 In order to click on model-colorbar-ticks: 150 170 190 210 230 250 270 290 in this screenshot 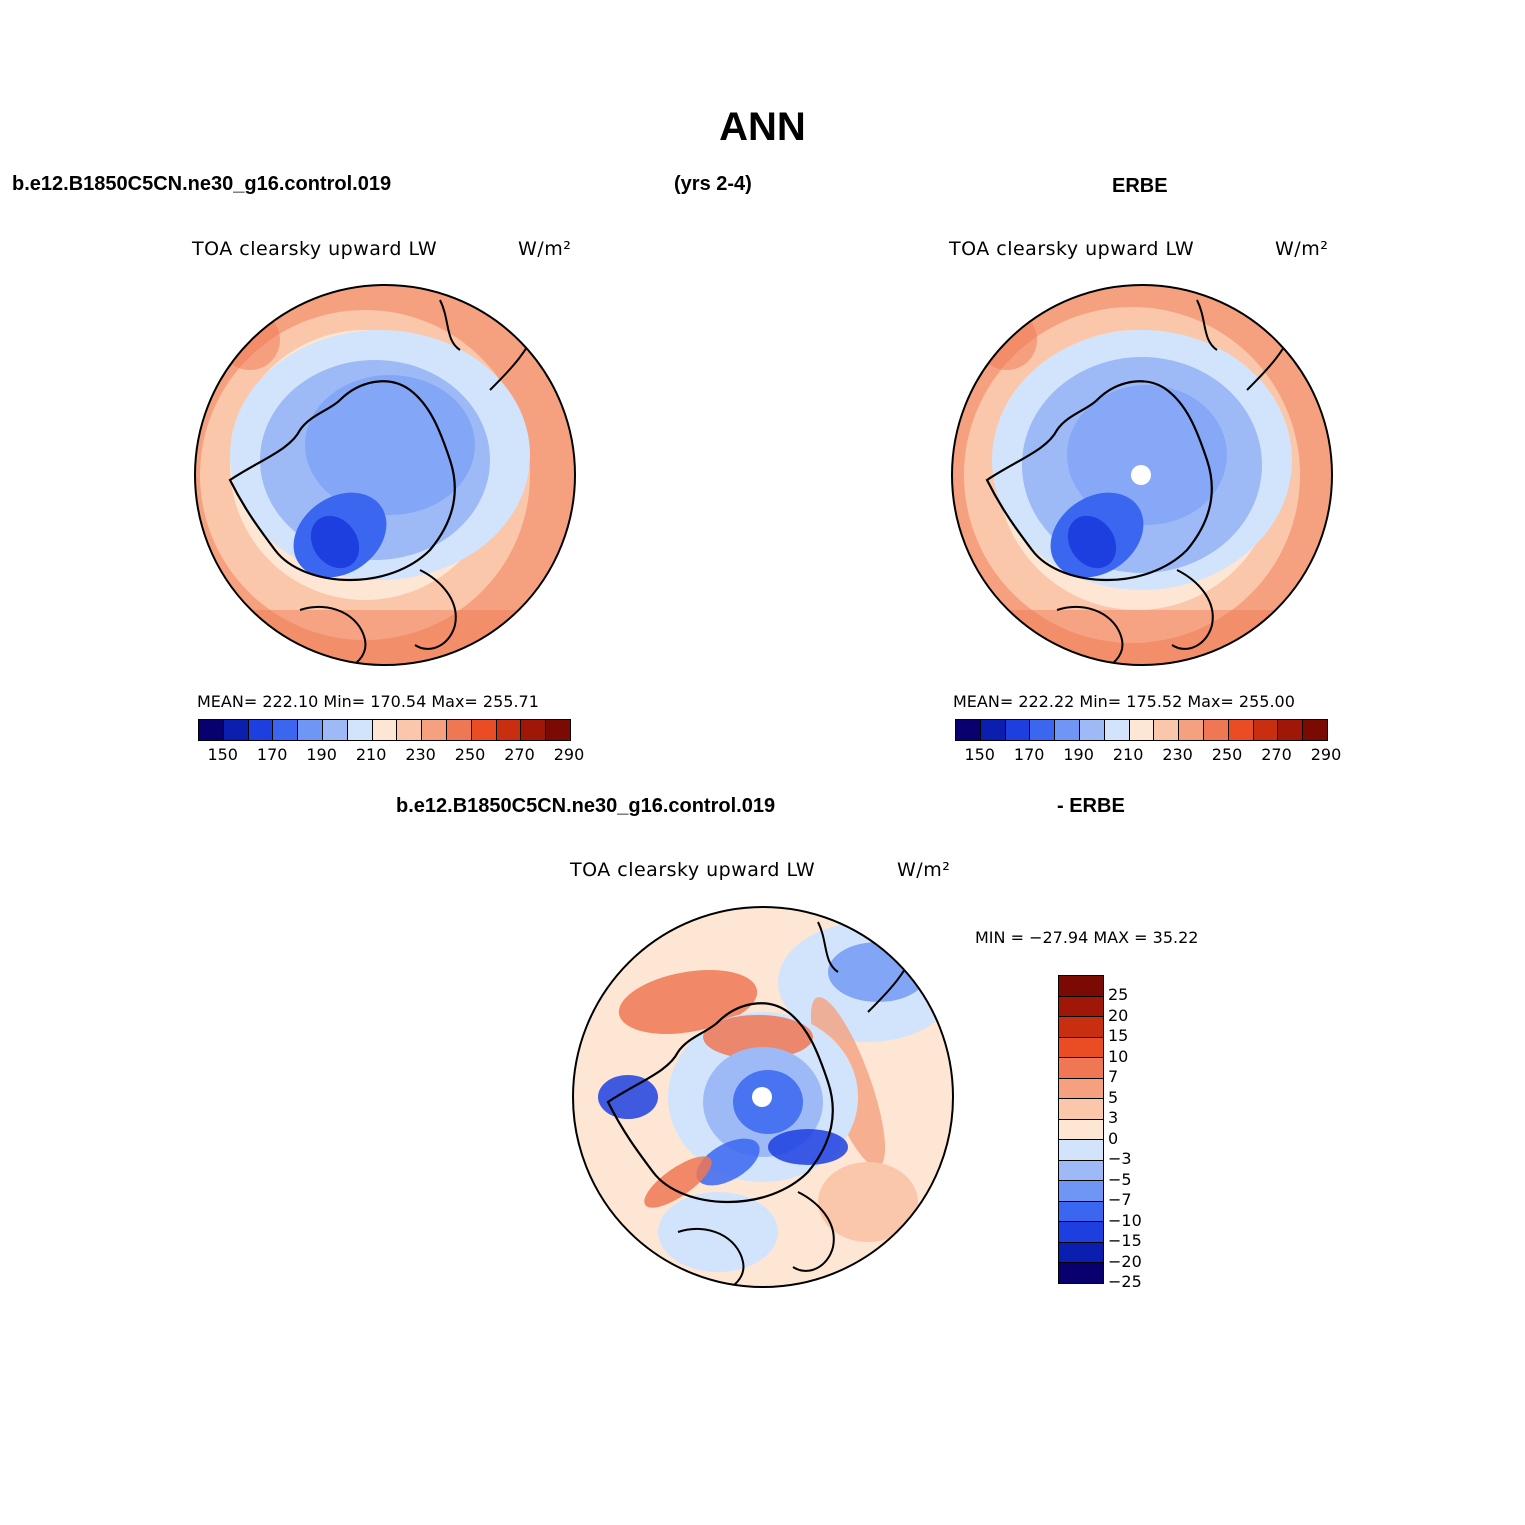, I will do `click(391, 755)`.